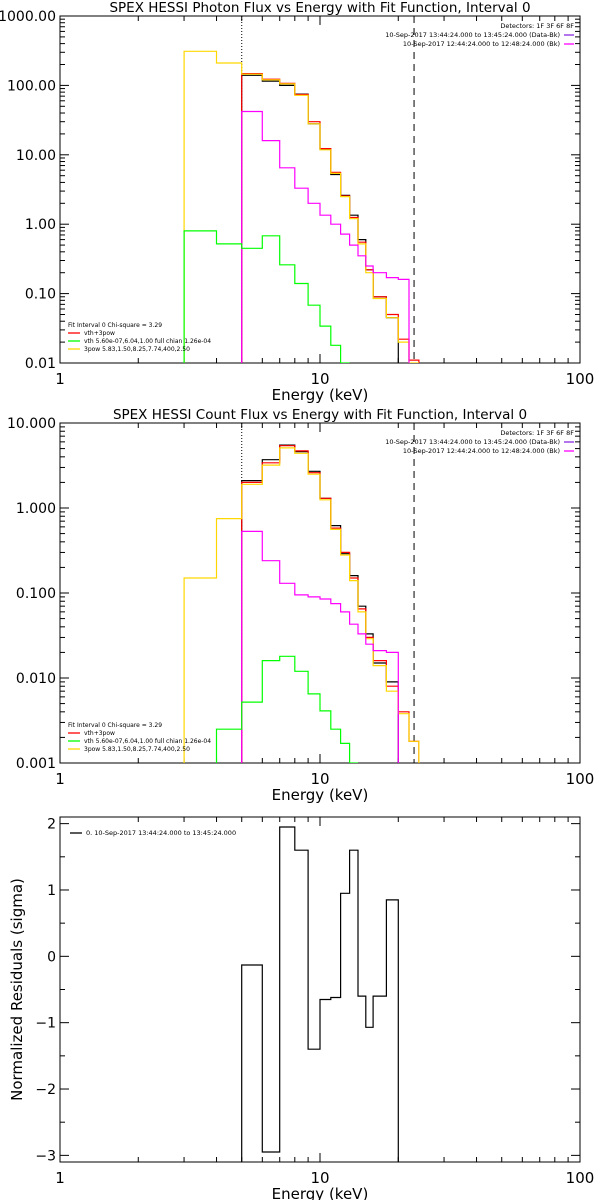  I want to click on y-tick-label: 0.010, so click(36, 679).